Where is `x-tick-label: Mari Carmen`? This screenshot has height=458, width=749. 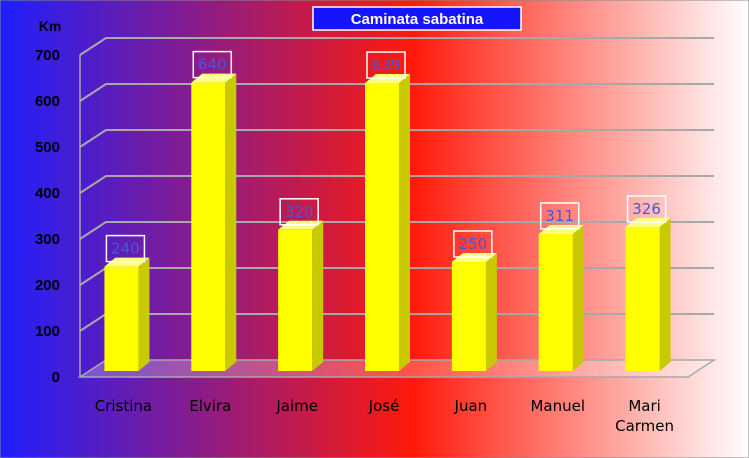
x-tick-label: Mari Carmen is located at coordinates (644, 416).